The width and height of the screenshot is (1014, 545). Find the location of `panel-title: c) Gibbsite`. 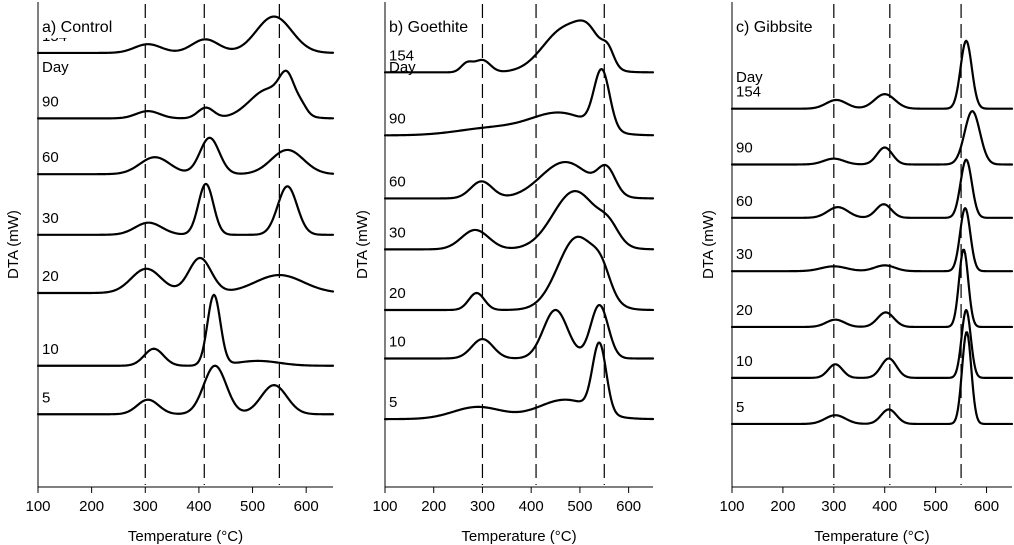

panel-title: c) Gibbsite is located at coordinates (774, 27).